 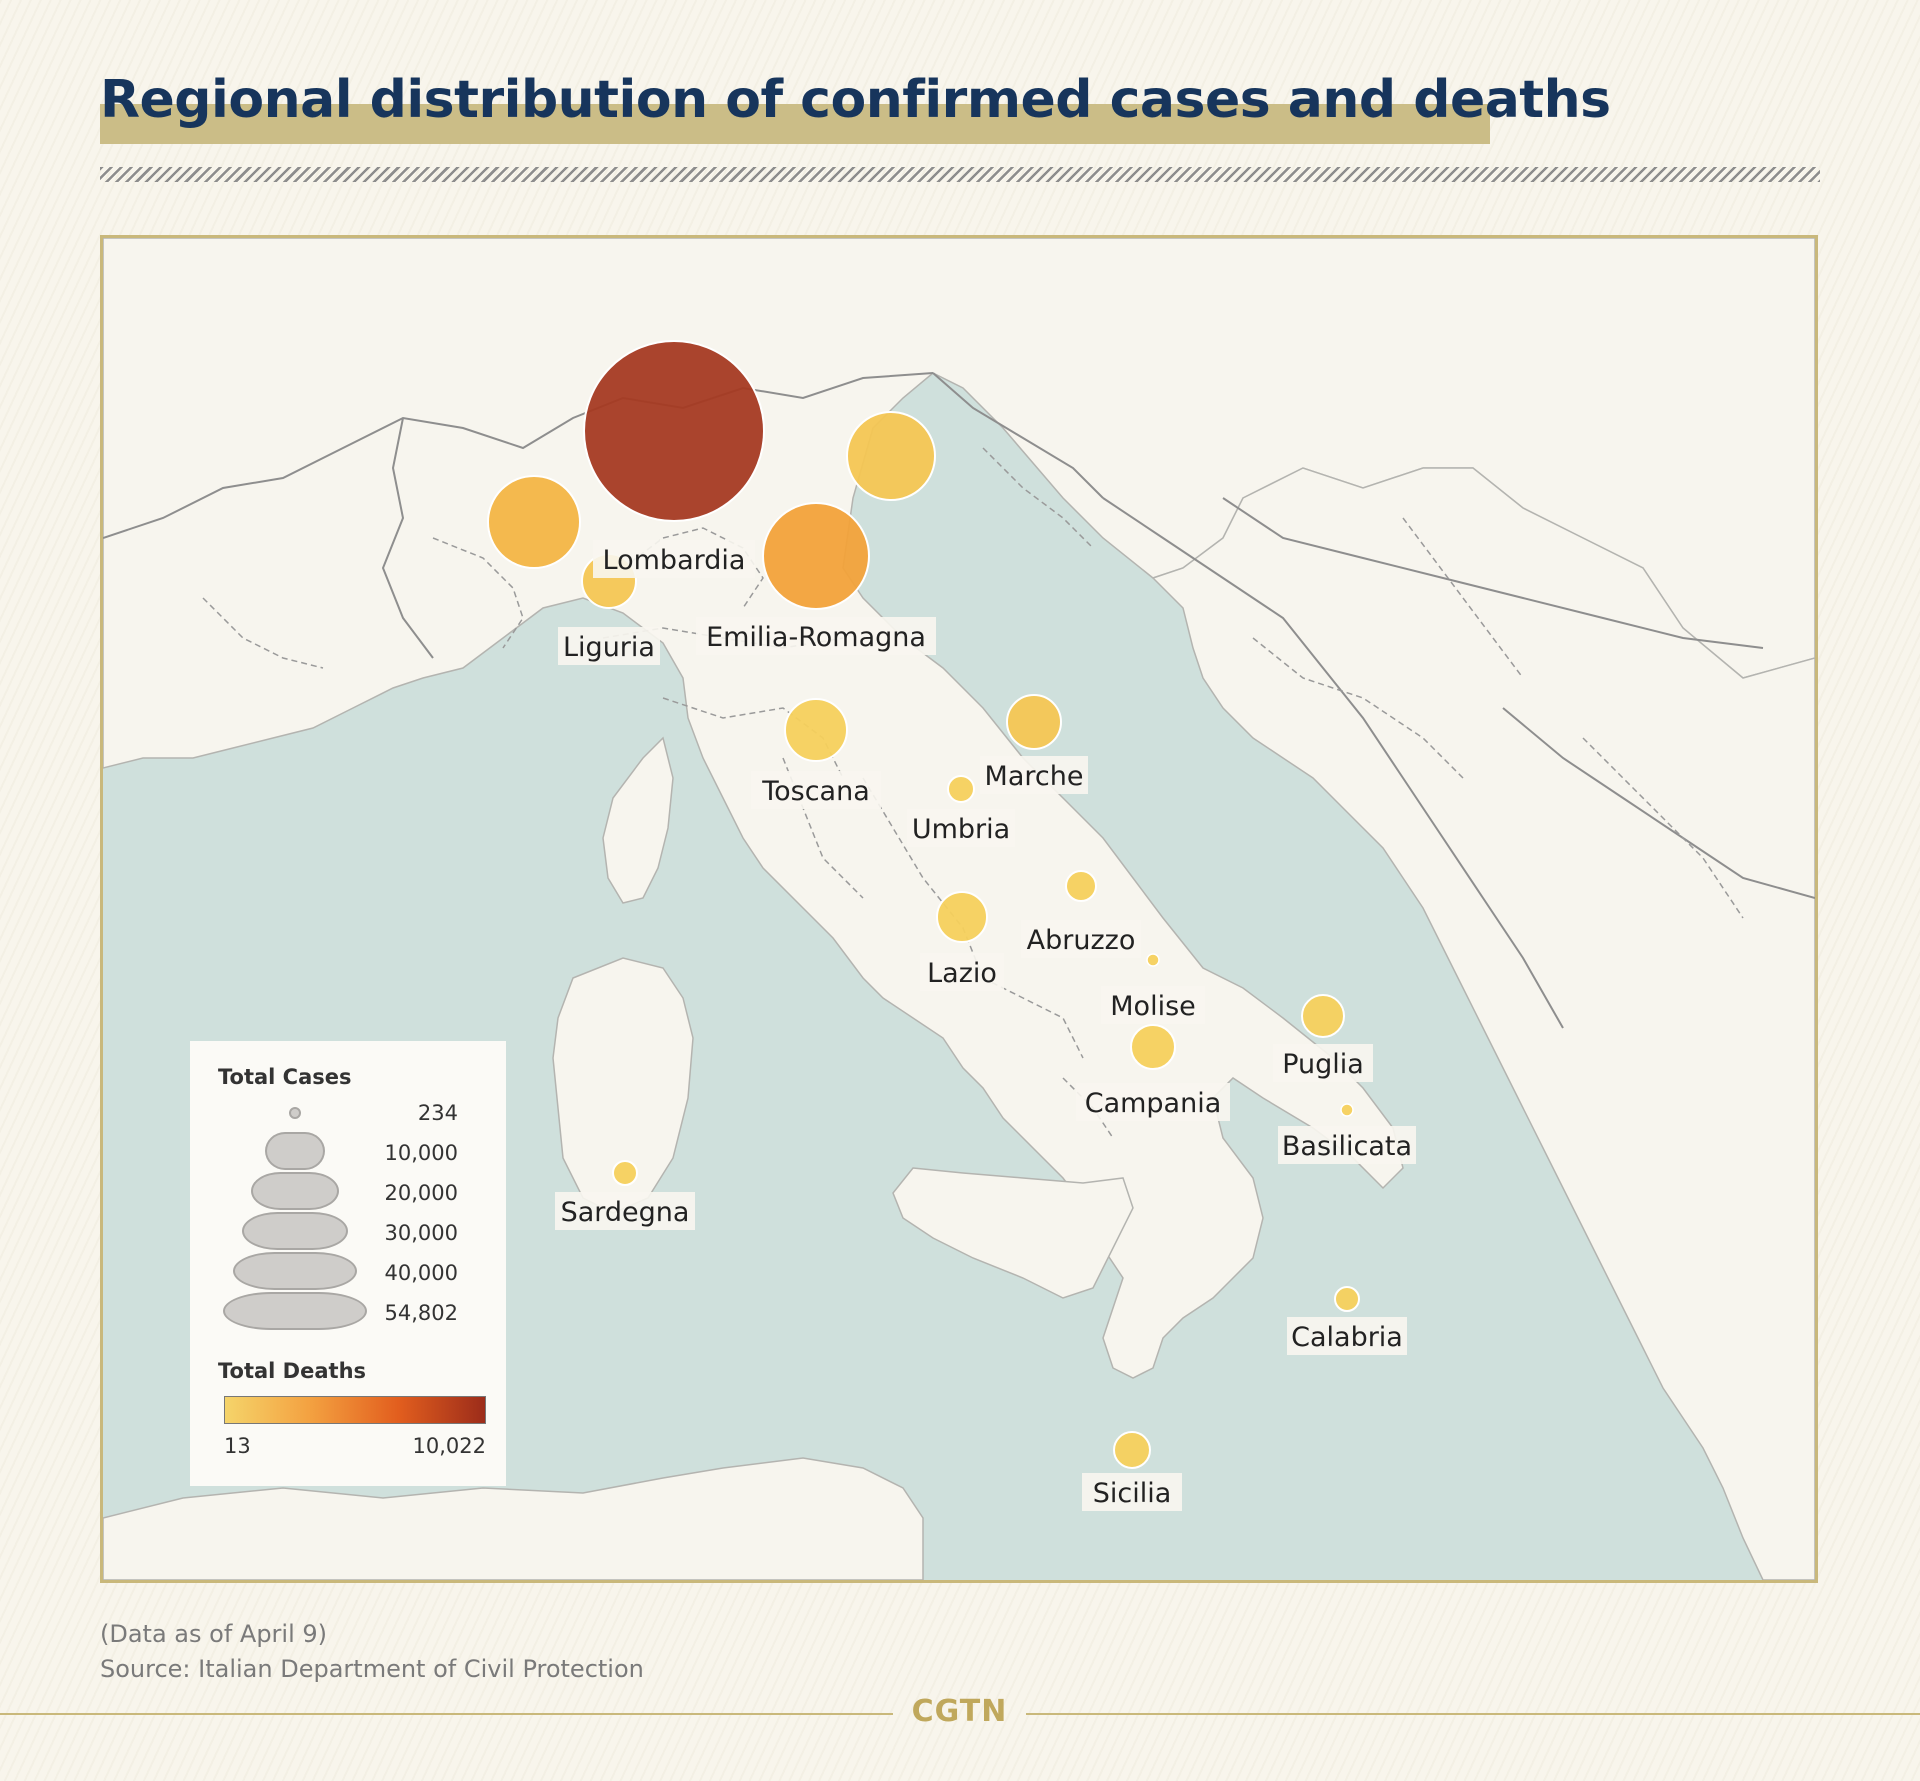 What do you see at coordinates (1153, 960) in the screenshot?
I see `bubble-molise` at bounding box center [1153, 960].